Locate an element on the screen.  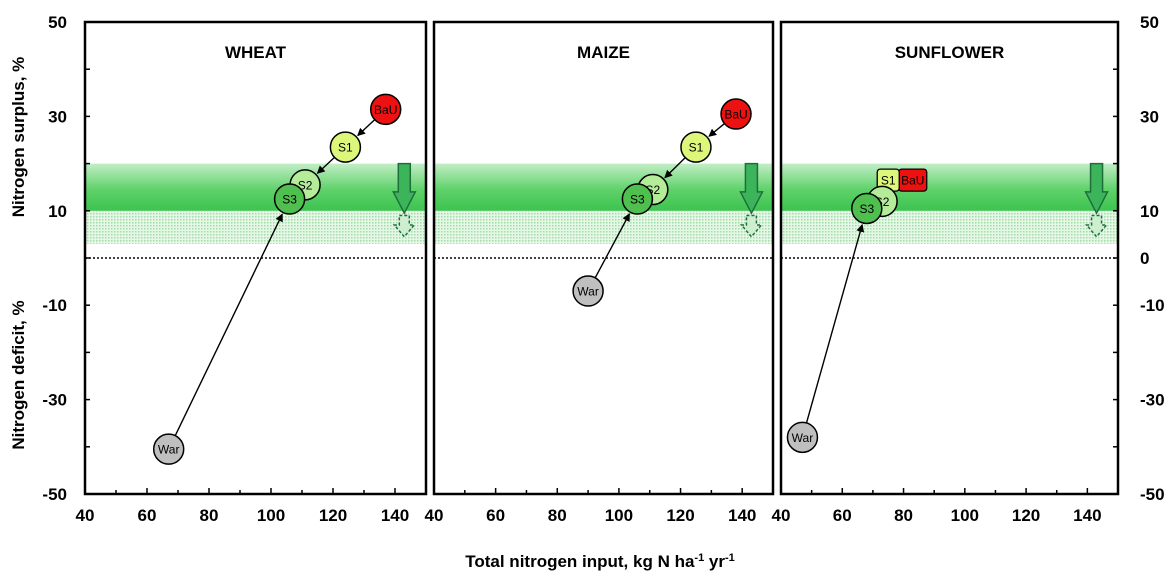
y-tick-label-left: 30 is located at coordinates (57, 116).